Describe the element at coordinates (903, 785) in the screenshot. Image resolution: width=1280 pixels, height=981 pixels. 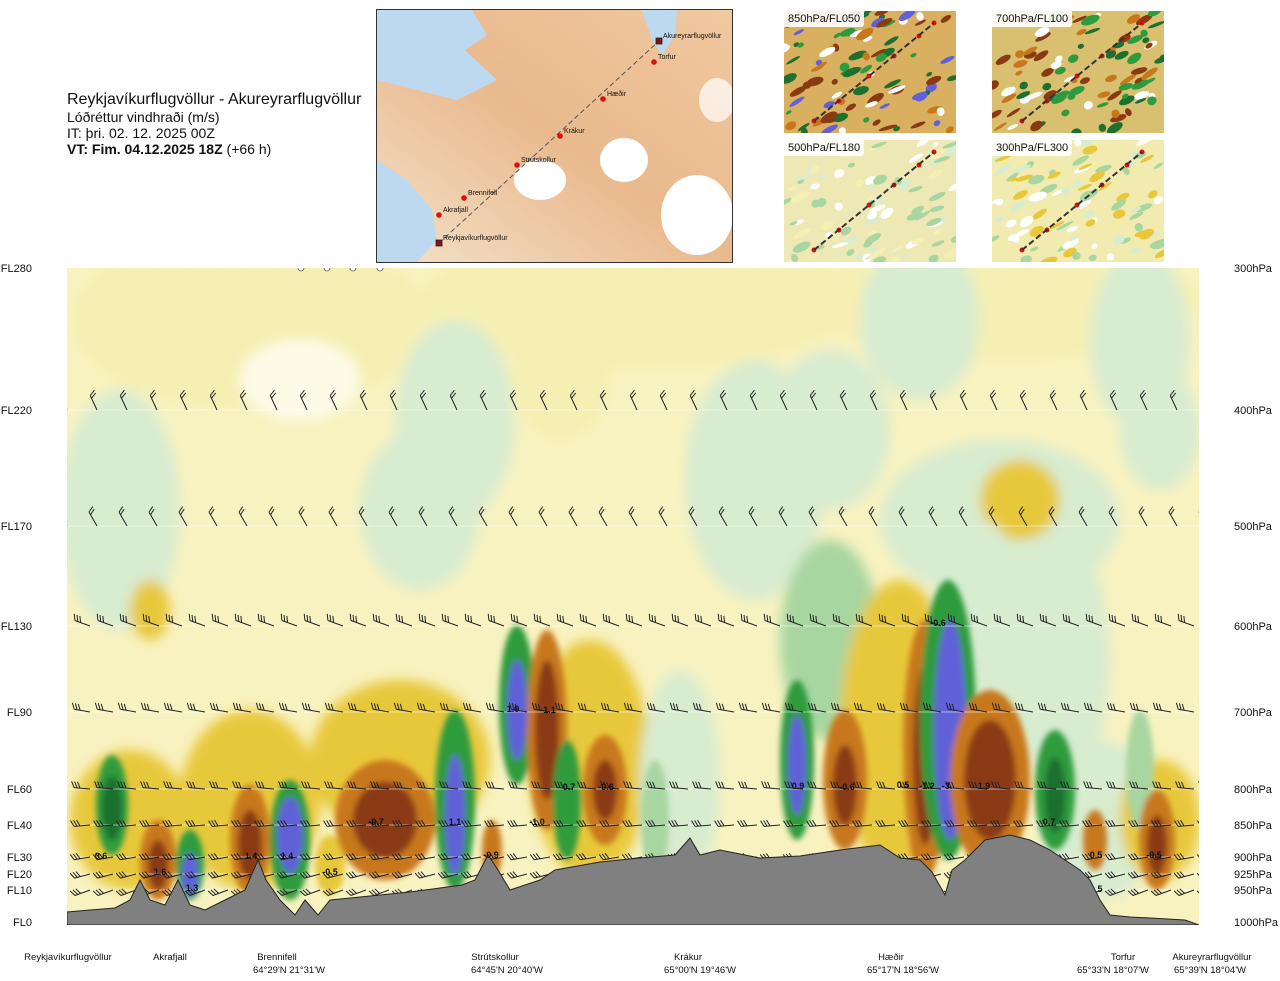
I see `value-label: 0.5` at that location.